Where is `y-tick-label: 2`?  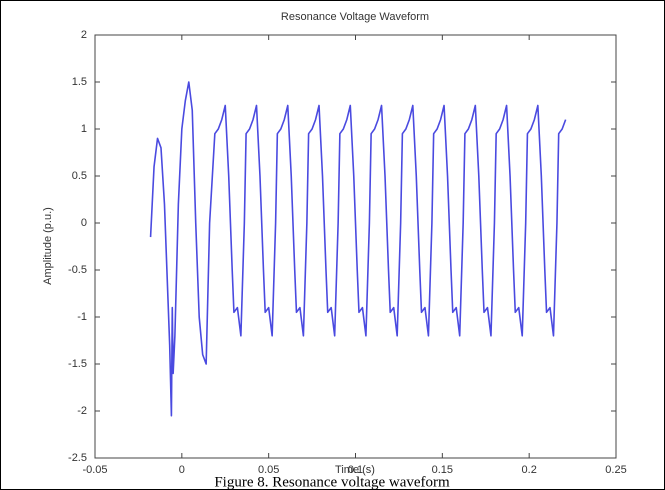
y-tick-label: 2 is located at coordinates (84, 35).